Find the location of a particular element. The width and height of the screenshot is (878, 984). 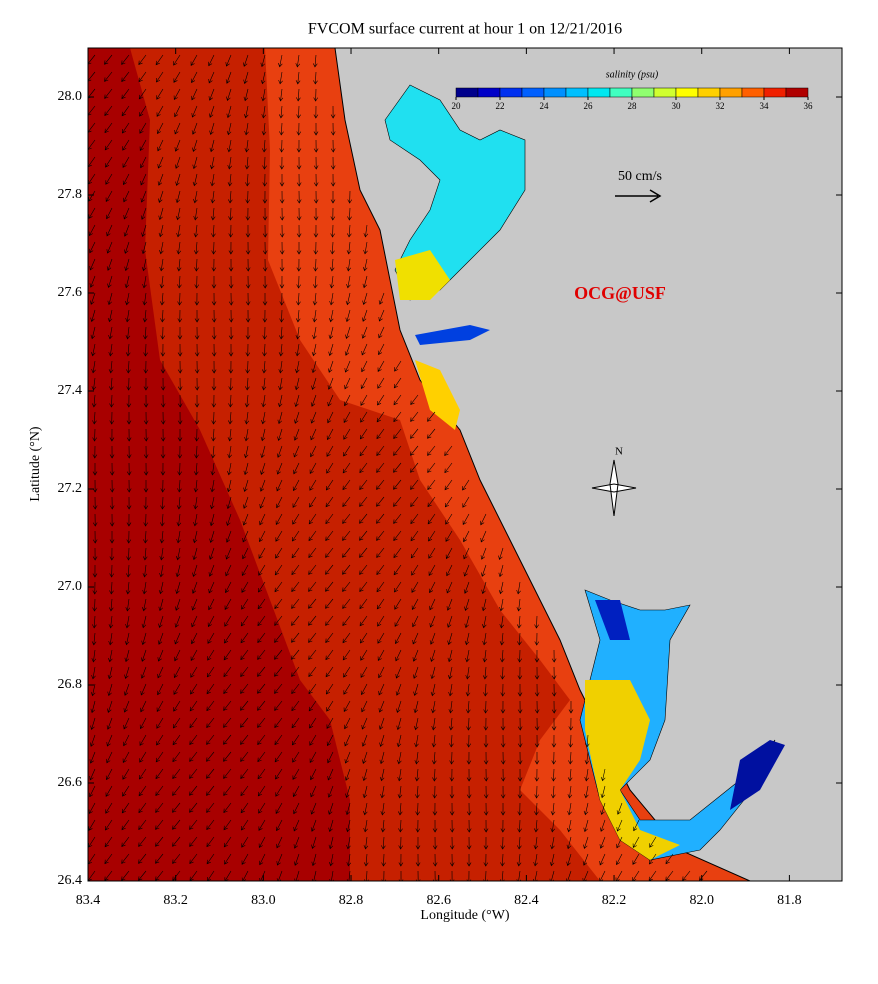

x-tick-label: 82.6 is located at coordinates (438, 900).